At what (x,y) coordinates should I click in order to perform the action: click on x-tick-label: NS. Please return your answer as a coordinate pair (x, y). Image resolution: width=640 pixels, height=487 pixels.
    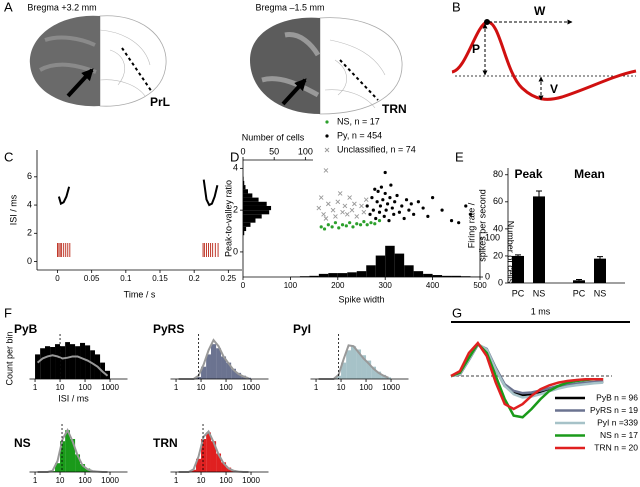
    Looking at the image, I should click on (539, 293).